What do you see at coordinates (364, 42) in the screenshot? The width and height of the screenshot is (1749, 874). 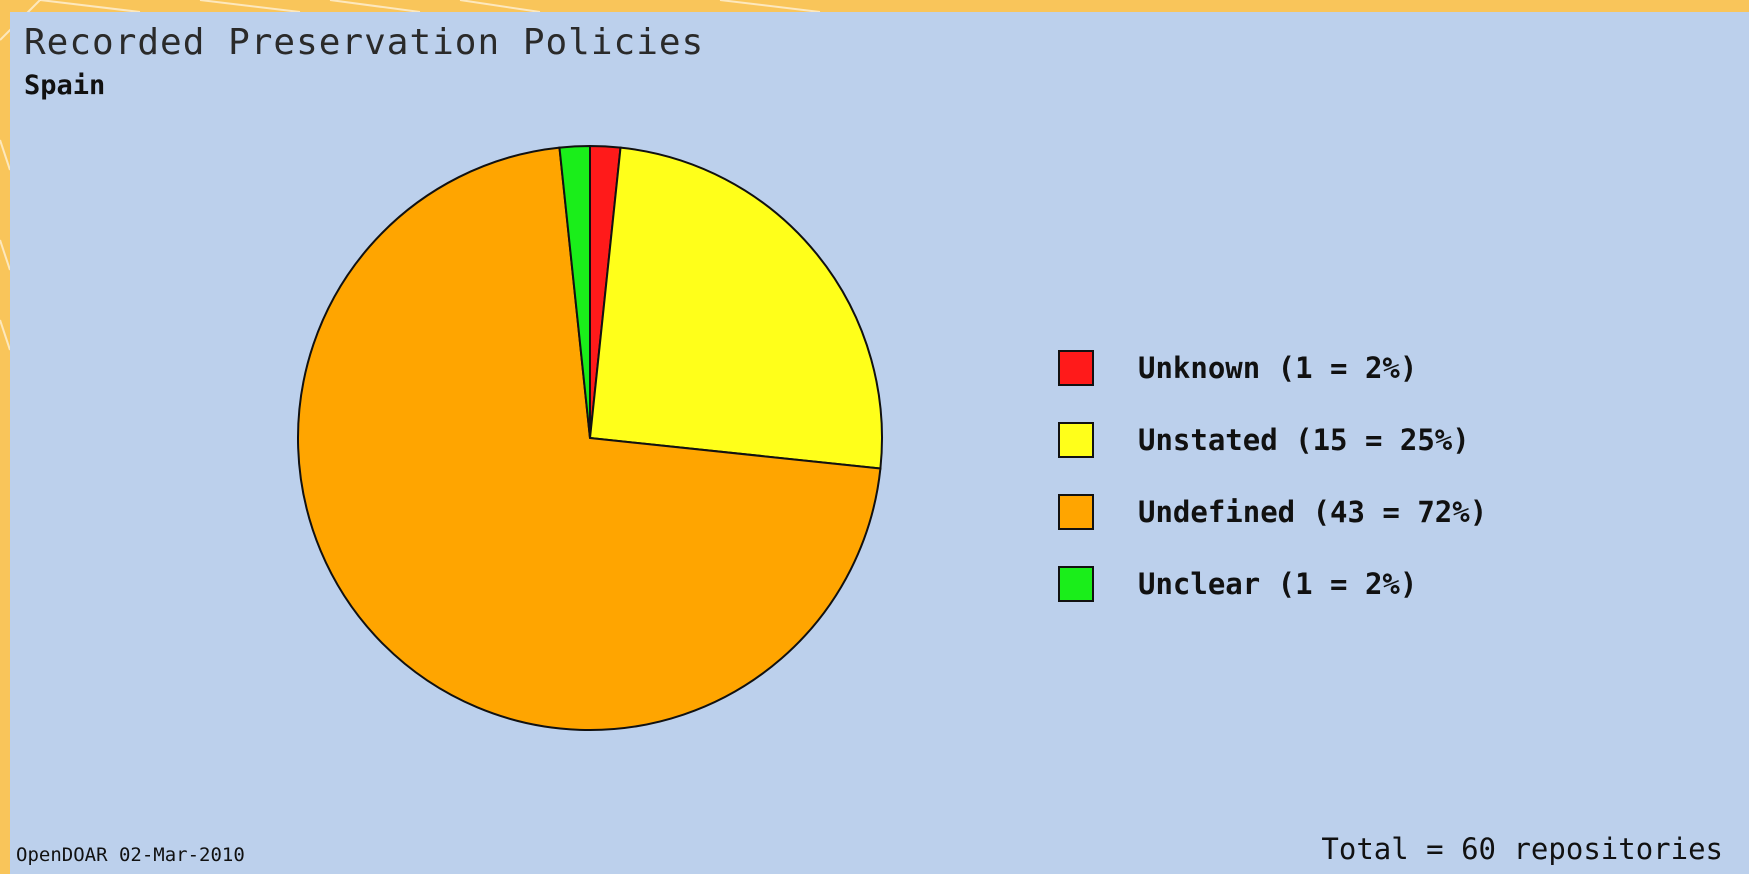 I see `chart-title: Recorded Preservation Policies` at bounding box center [364, 42].